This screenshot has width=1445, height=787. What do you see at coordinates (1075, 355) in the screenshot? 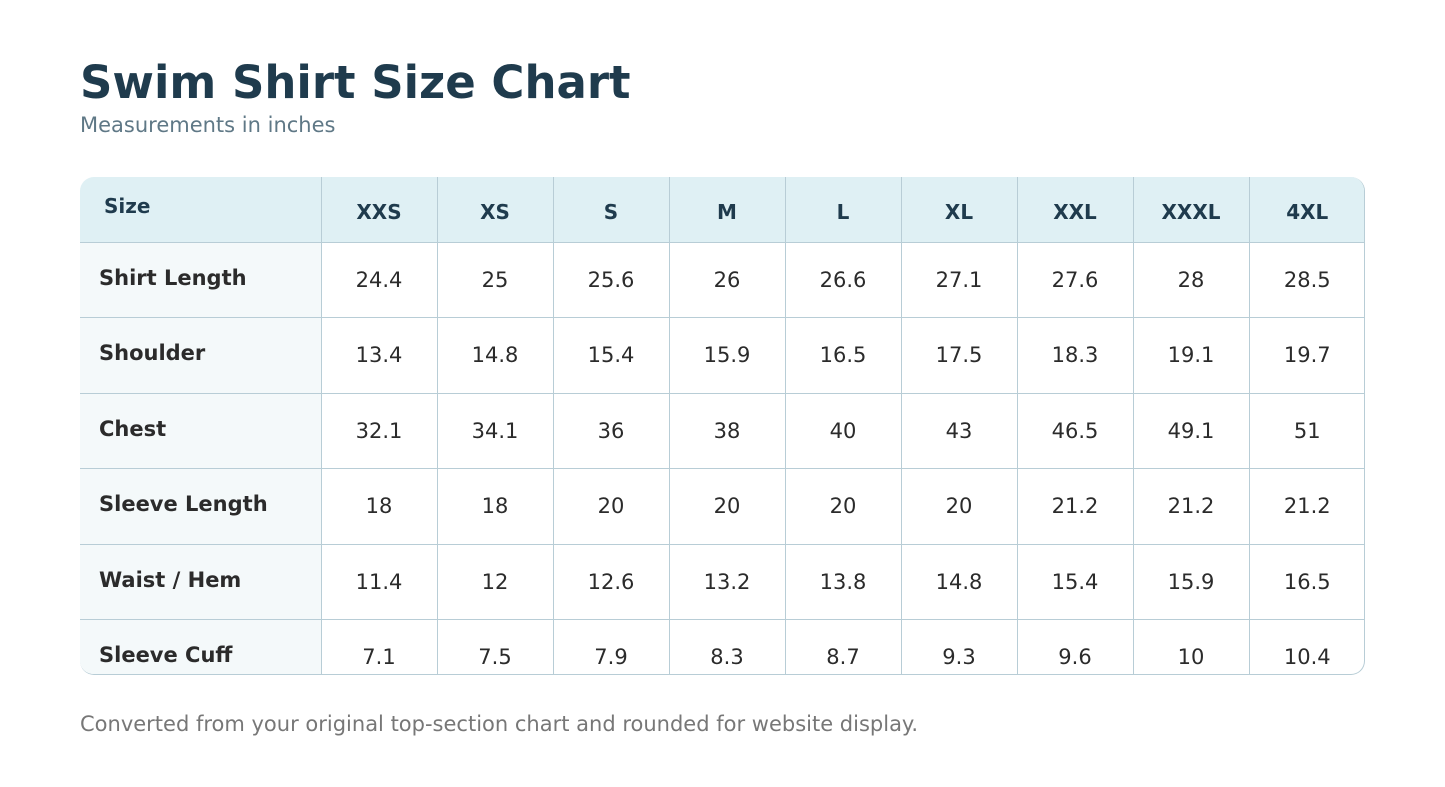
I see `cell: 18.3` at bounding box center [1075, 355].